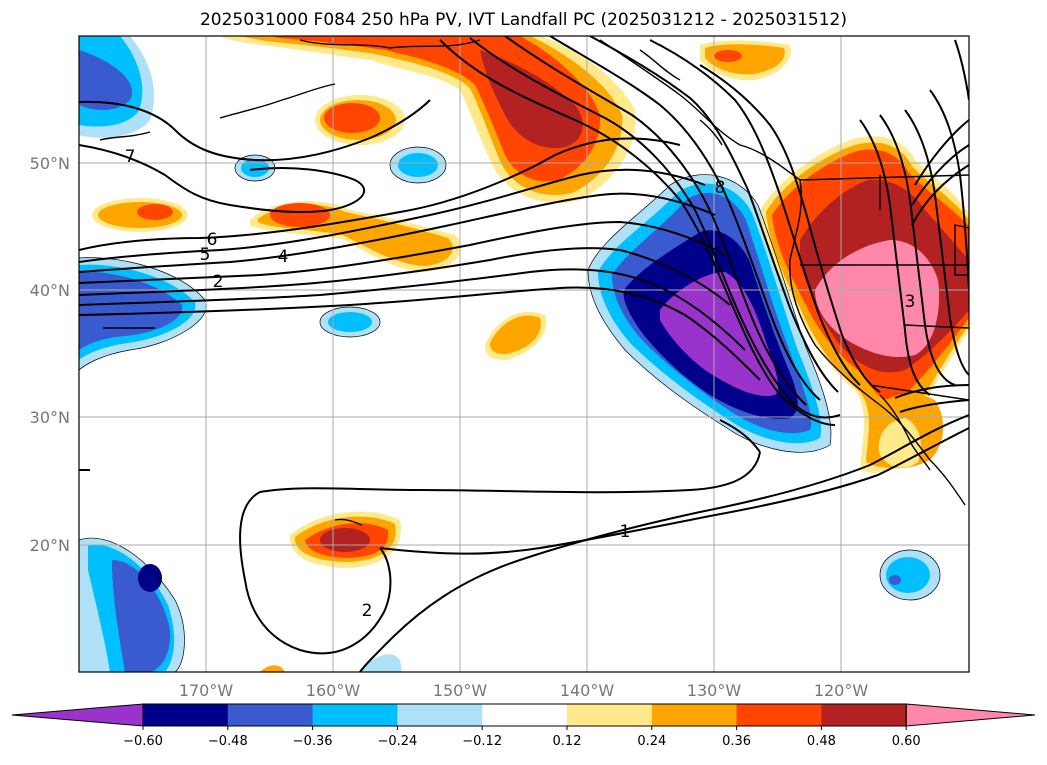  What do you see at coordinates (206, 690) in the screenshot?
I see `lon-label: 170°W` at bounding box center [206, 690].